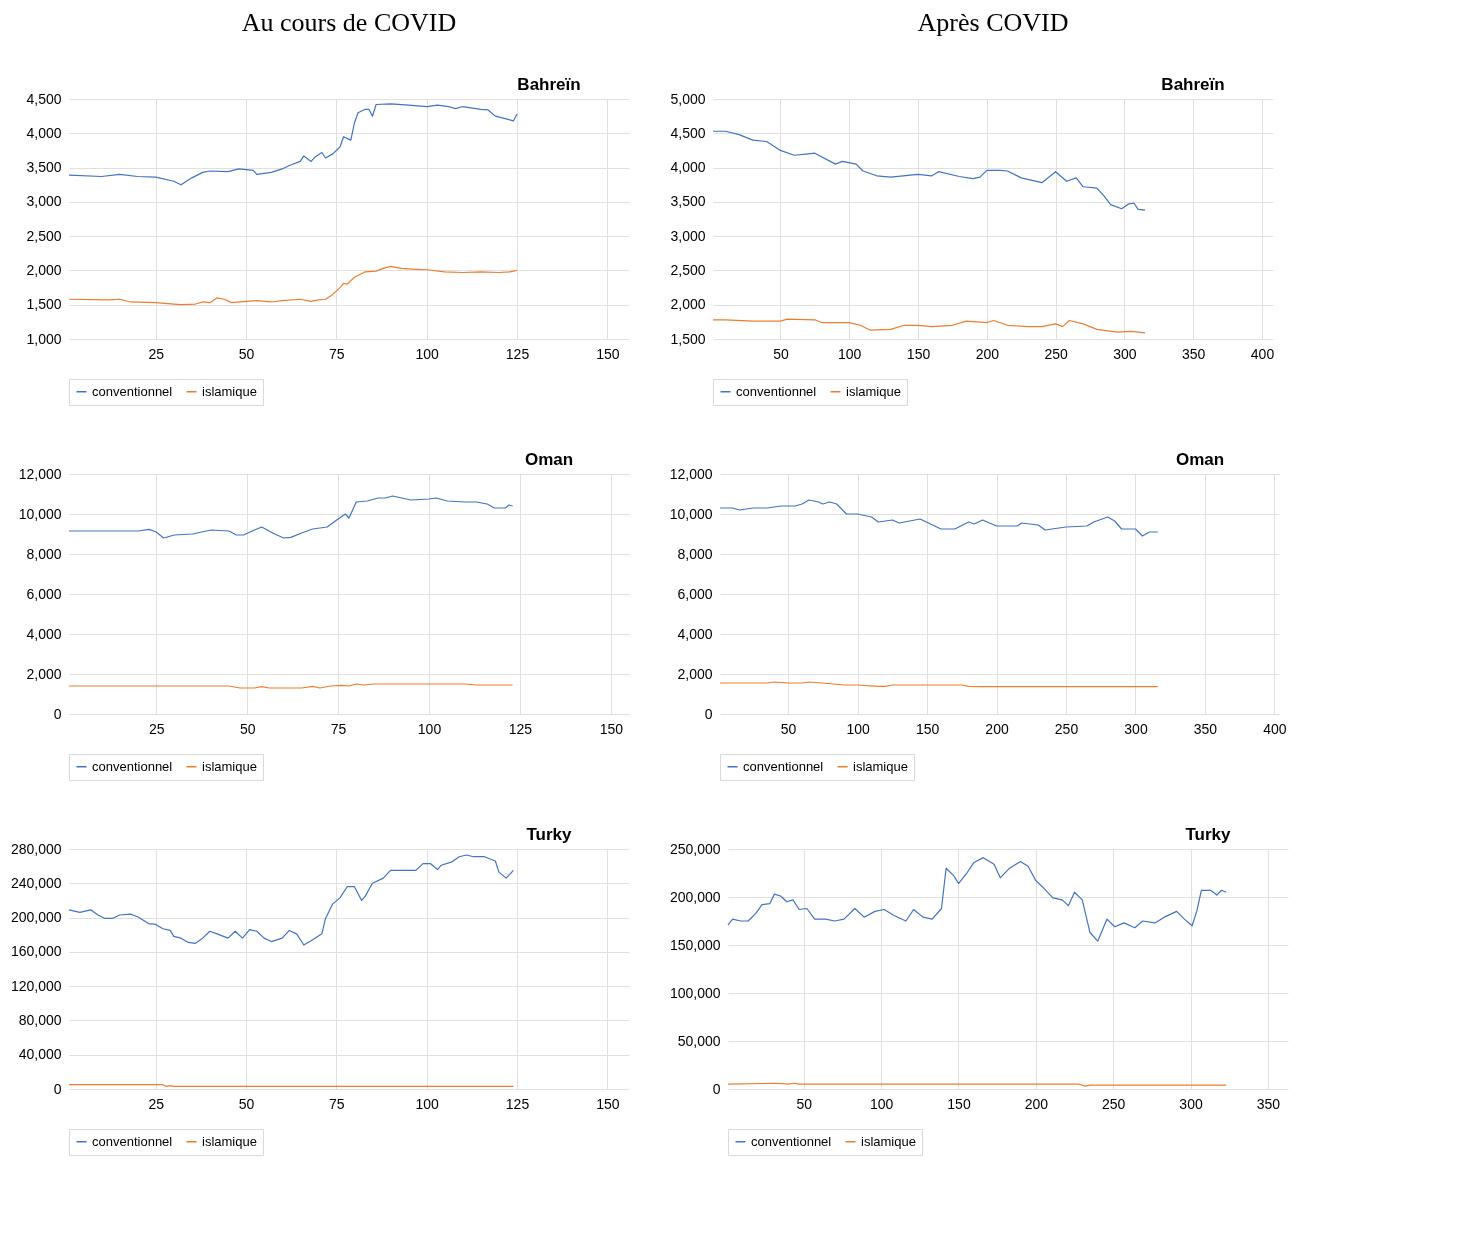 This screenshot has width=1460, height=1241. What do you see at coordinates (695, 848) in the screenshot?
I see `y-tick-label: 250,000` at bounding box center [695, 848].